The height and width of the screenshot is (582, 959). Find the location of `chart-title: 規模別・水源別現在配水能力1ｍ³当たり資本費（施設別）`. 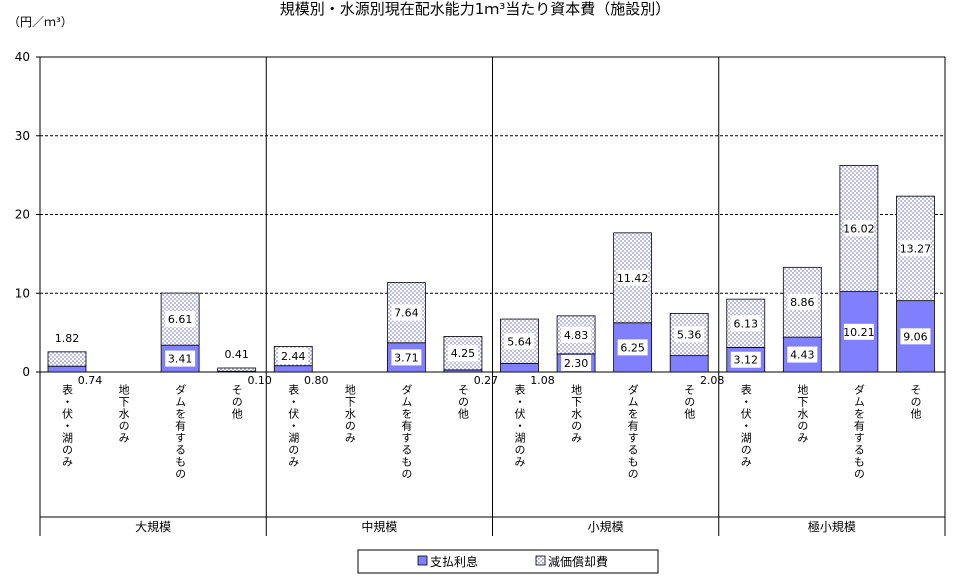

chart-title: 規模別・水源別現在配水能力1ｍ³当たり資本費（施設別） is located at coordinates (475, 9).